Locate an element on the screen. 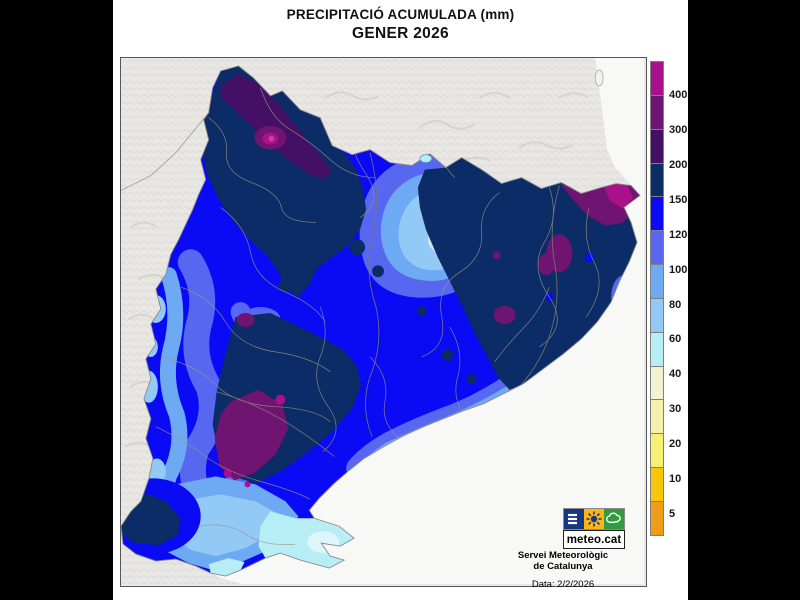 The image size is (800, 600). menu-lines-icon is located at coordinates (574, 519).